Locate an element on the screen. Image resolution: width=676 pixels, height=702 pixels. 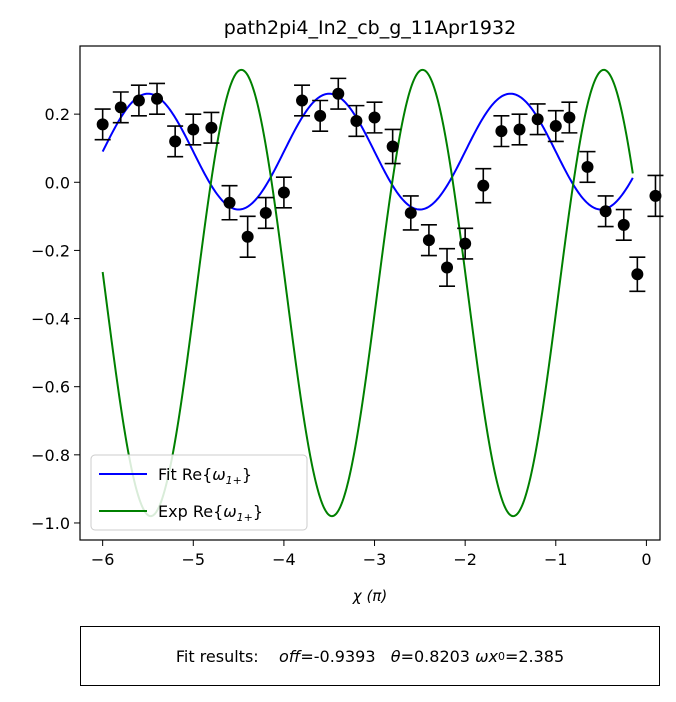
x-tick-label: −1 is located at coordinates (556, 559).